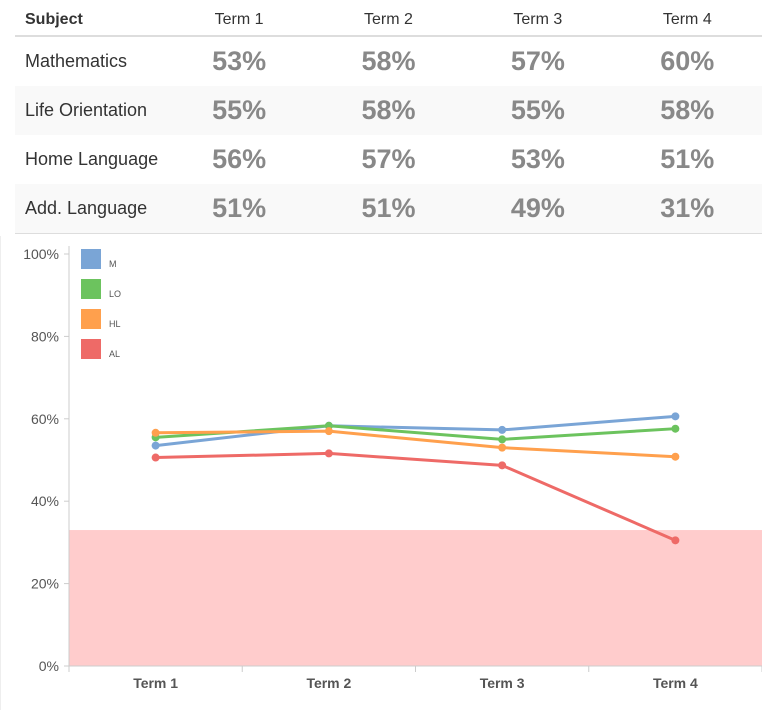 The height and width of the screenshot is (710, 762). I want to click on legend-swatch-lo, so click(91, 289).